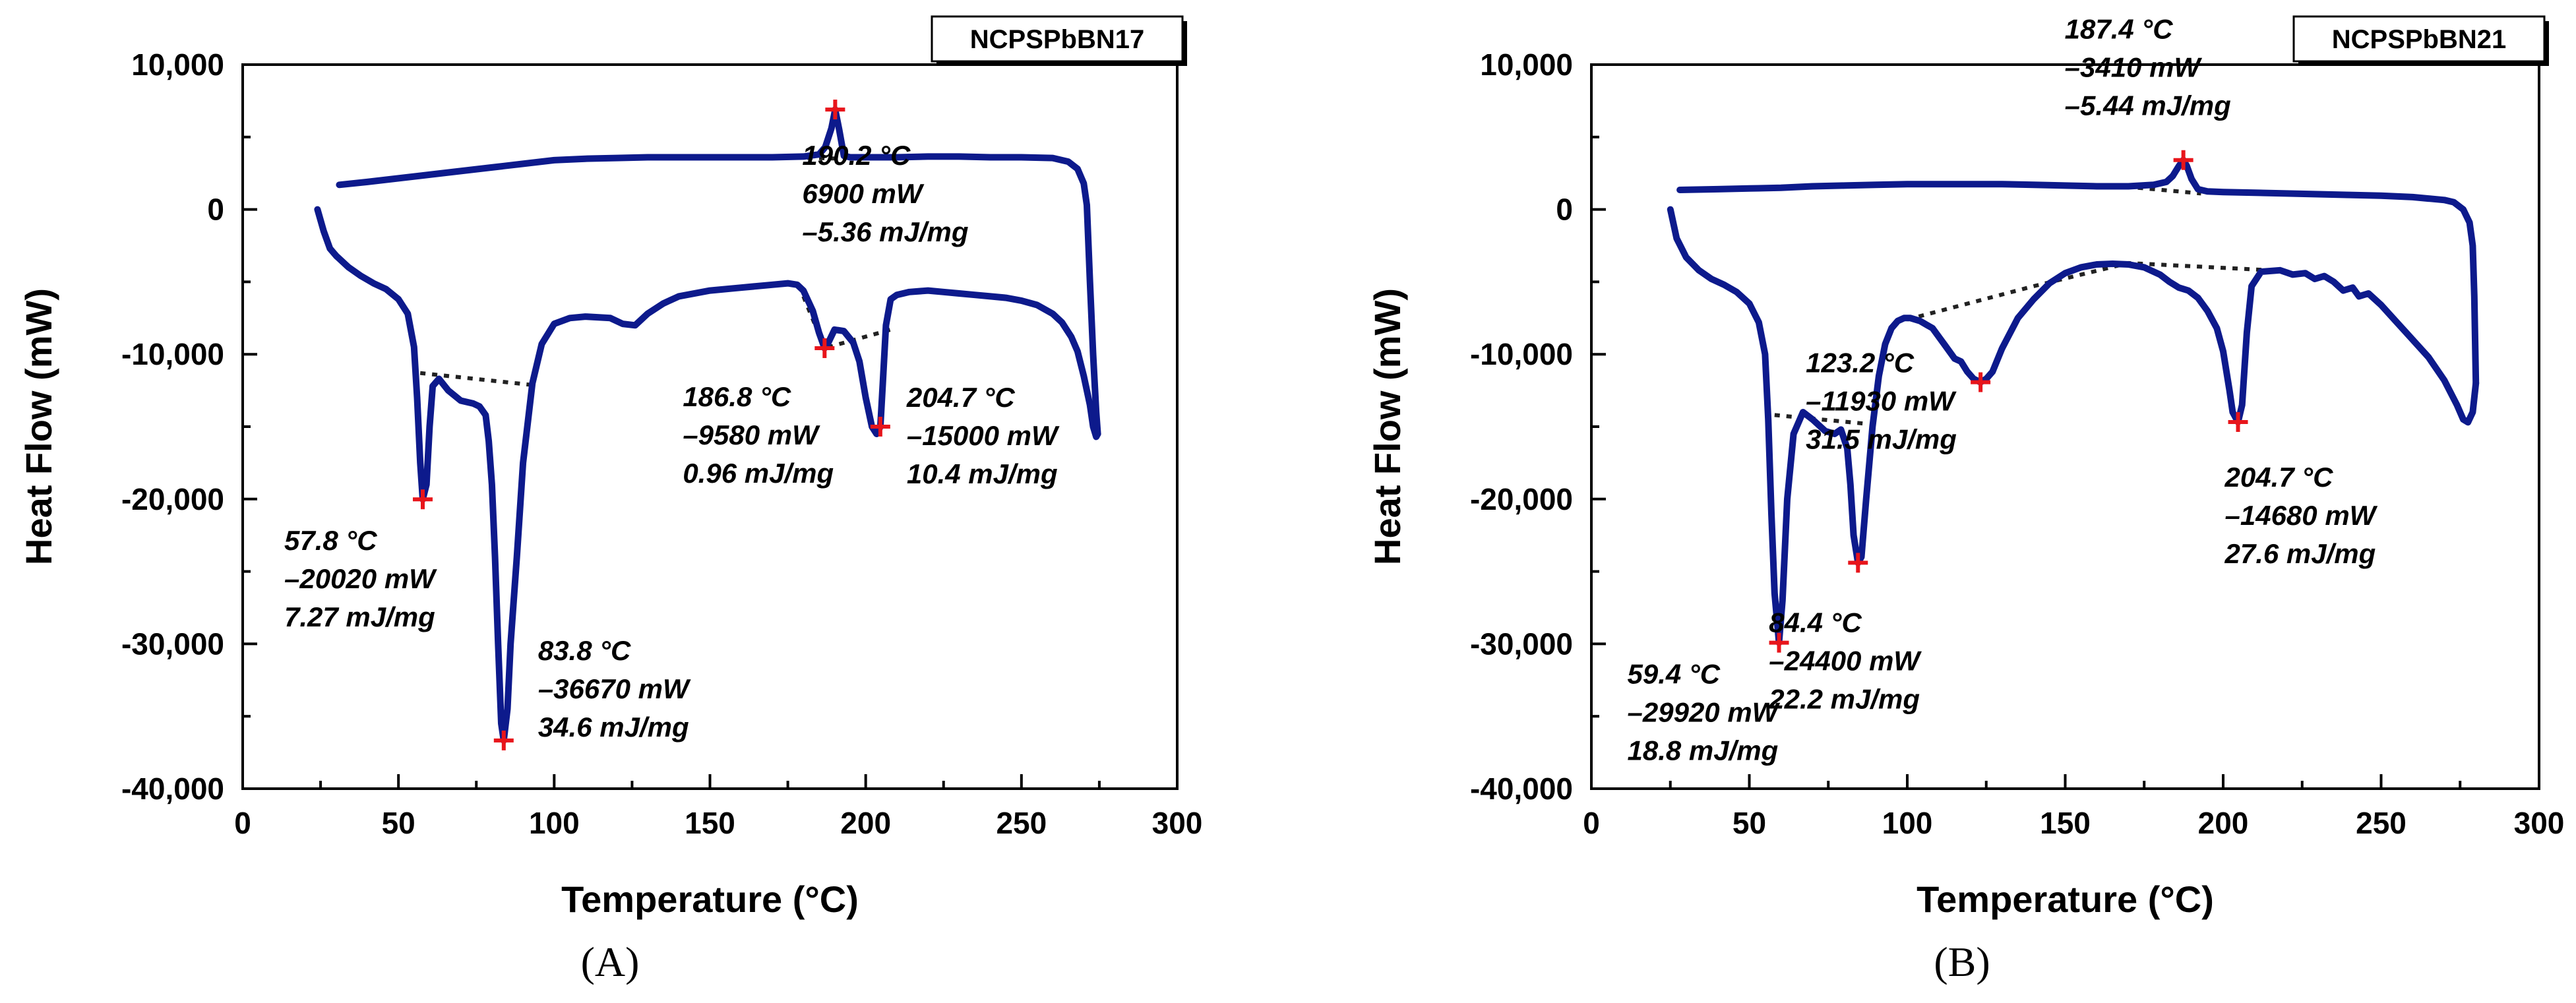  Describe the element at coordinates (1881, 439) in the screenshot. I see `panel-b-peak-annotation-line: 31.5 mJ/mg` at that location.